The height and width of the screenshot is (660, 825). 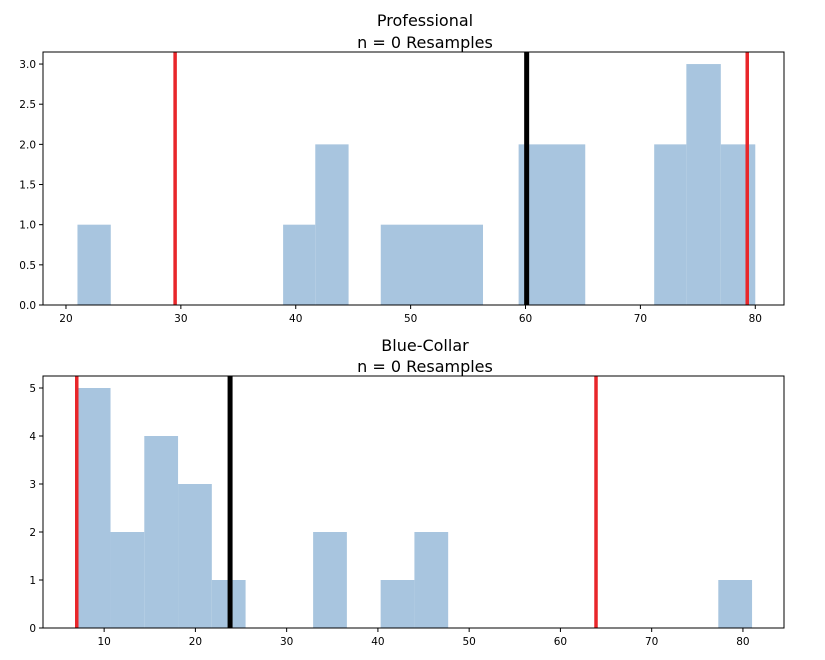 I want to click on x-axis: 20 30 40 50 60 70 80, so click(x=410, y=315).